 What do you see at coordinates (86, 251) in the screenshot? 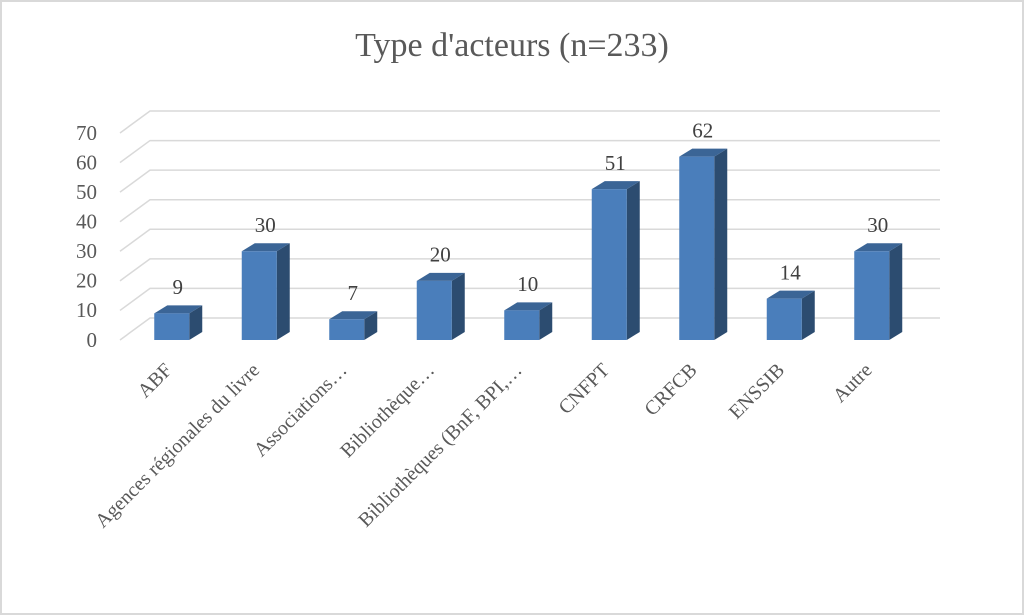
I see `y-tick-label: 30` at bounding box center [86, 251].